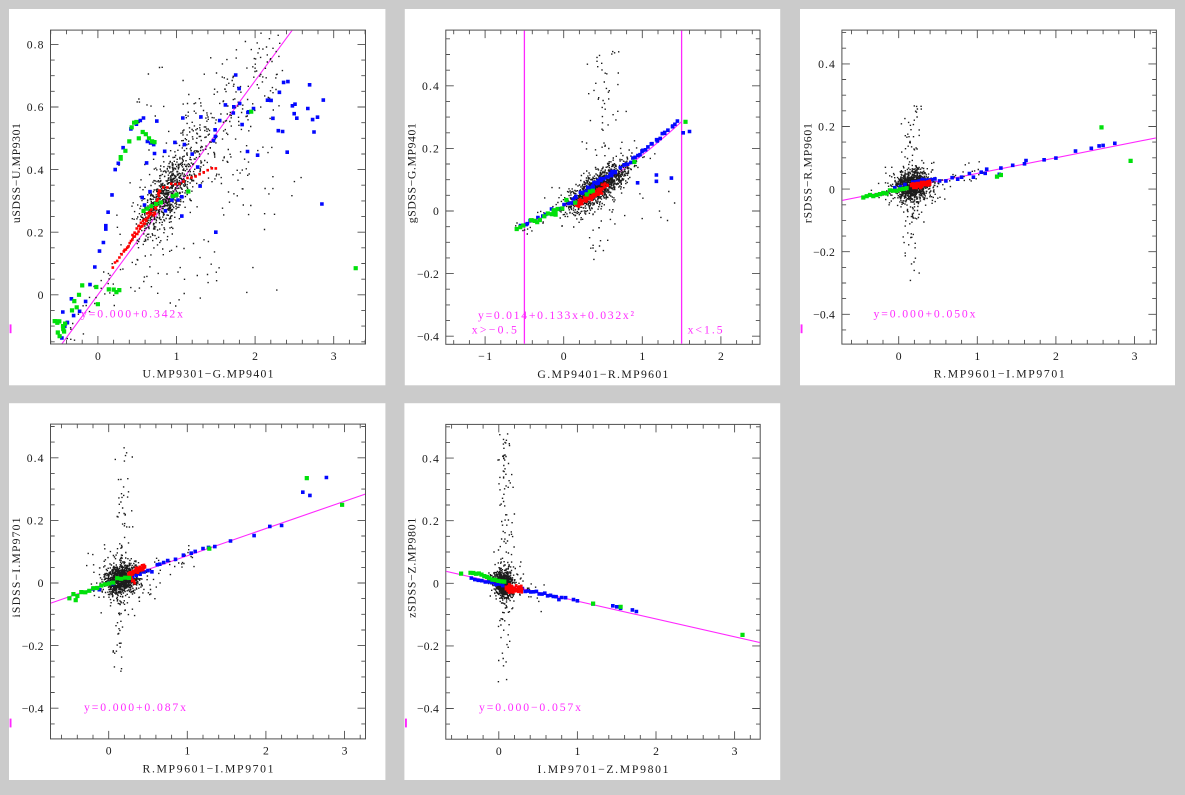 The width and height of the screenshot is (1185, 795). I want to click on svg-text: I.MP9701−Z.MP9801, so click(603, 769).